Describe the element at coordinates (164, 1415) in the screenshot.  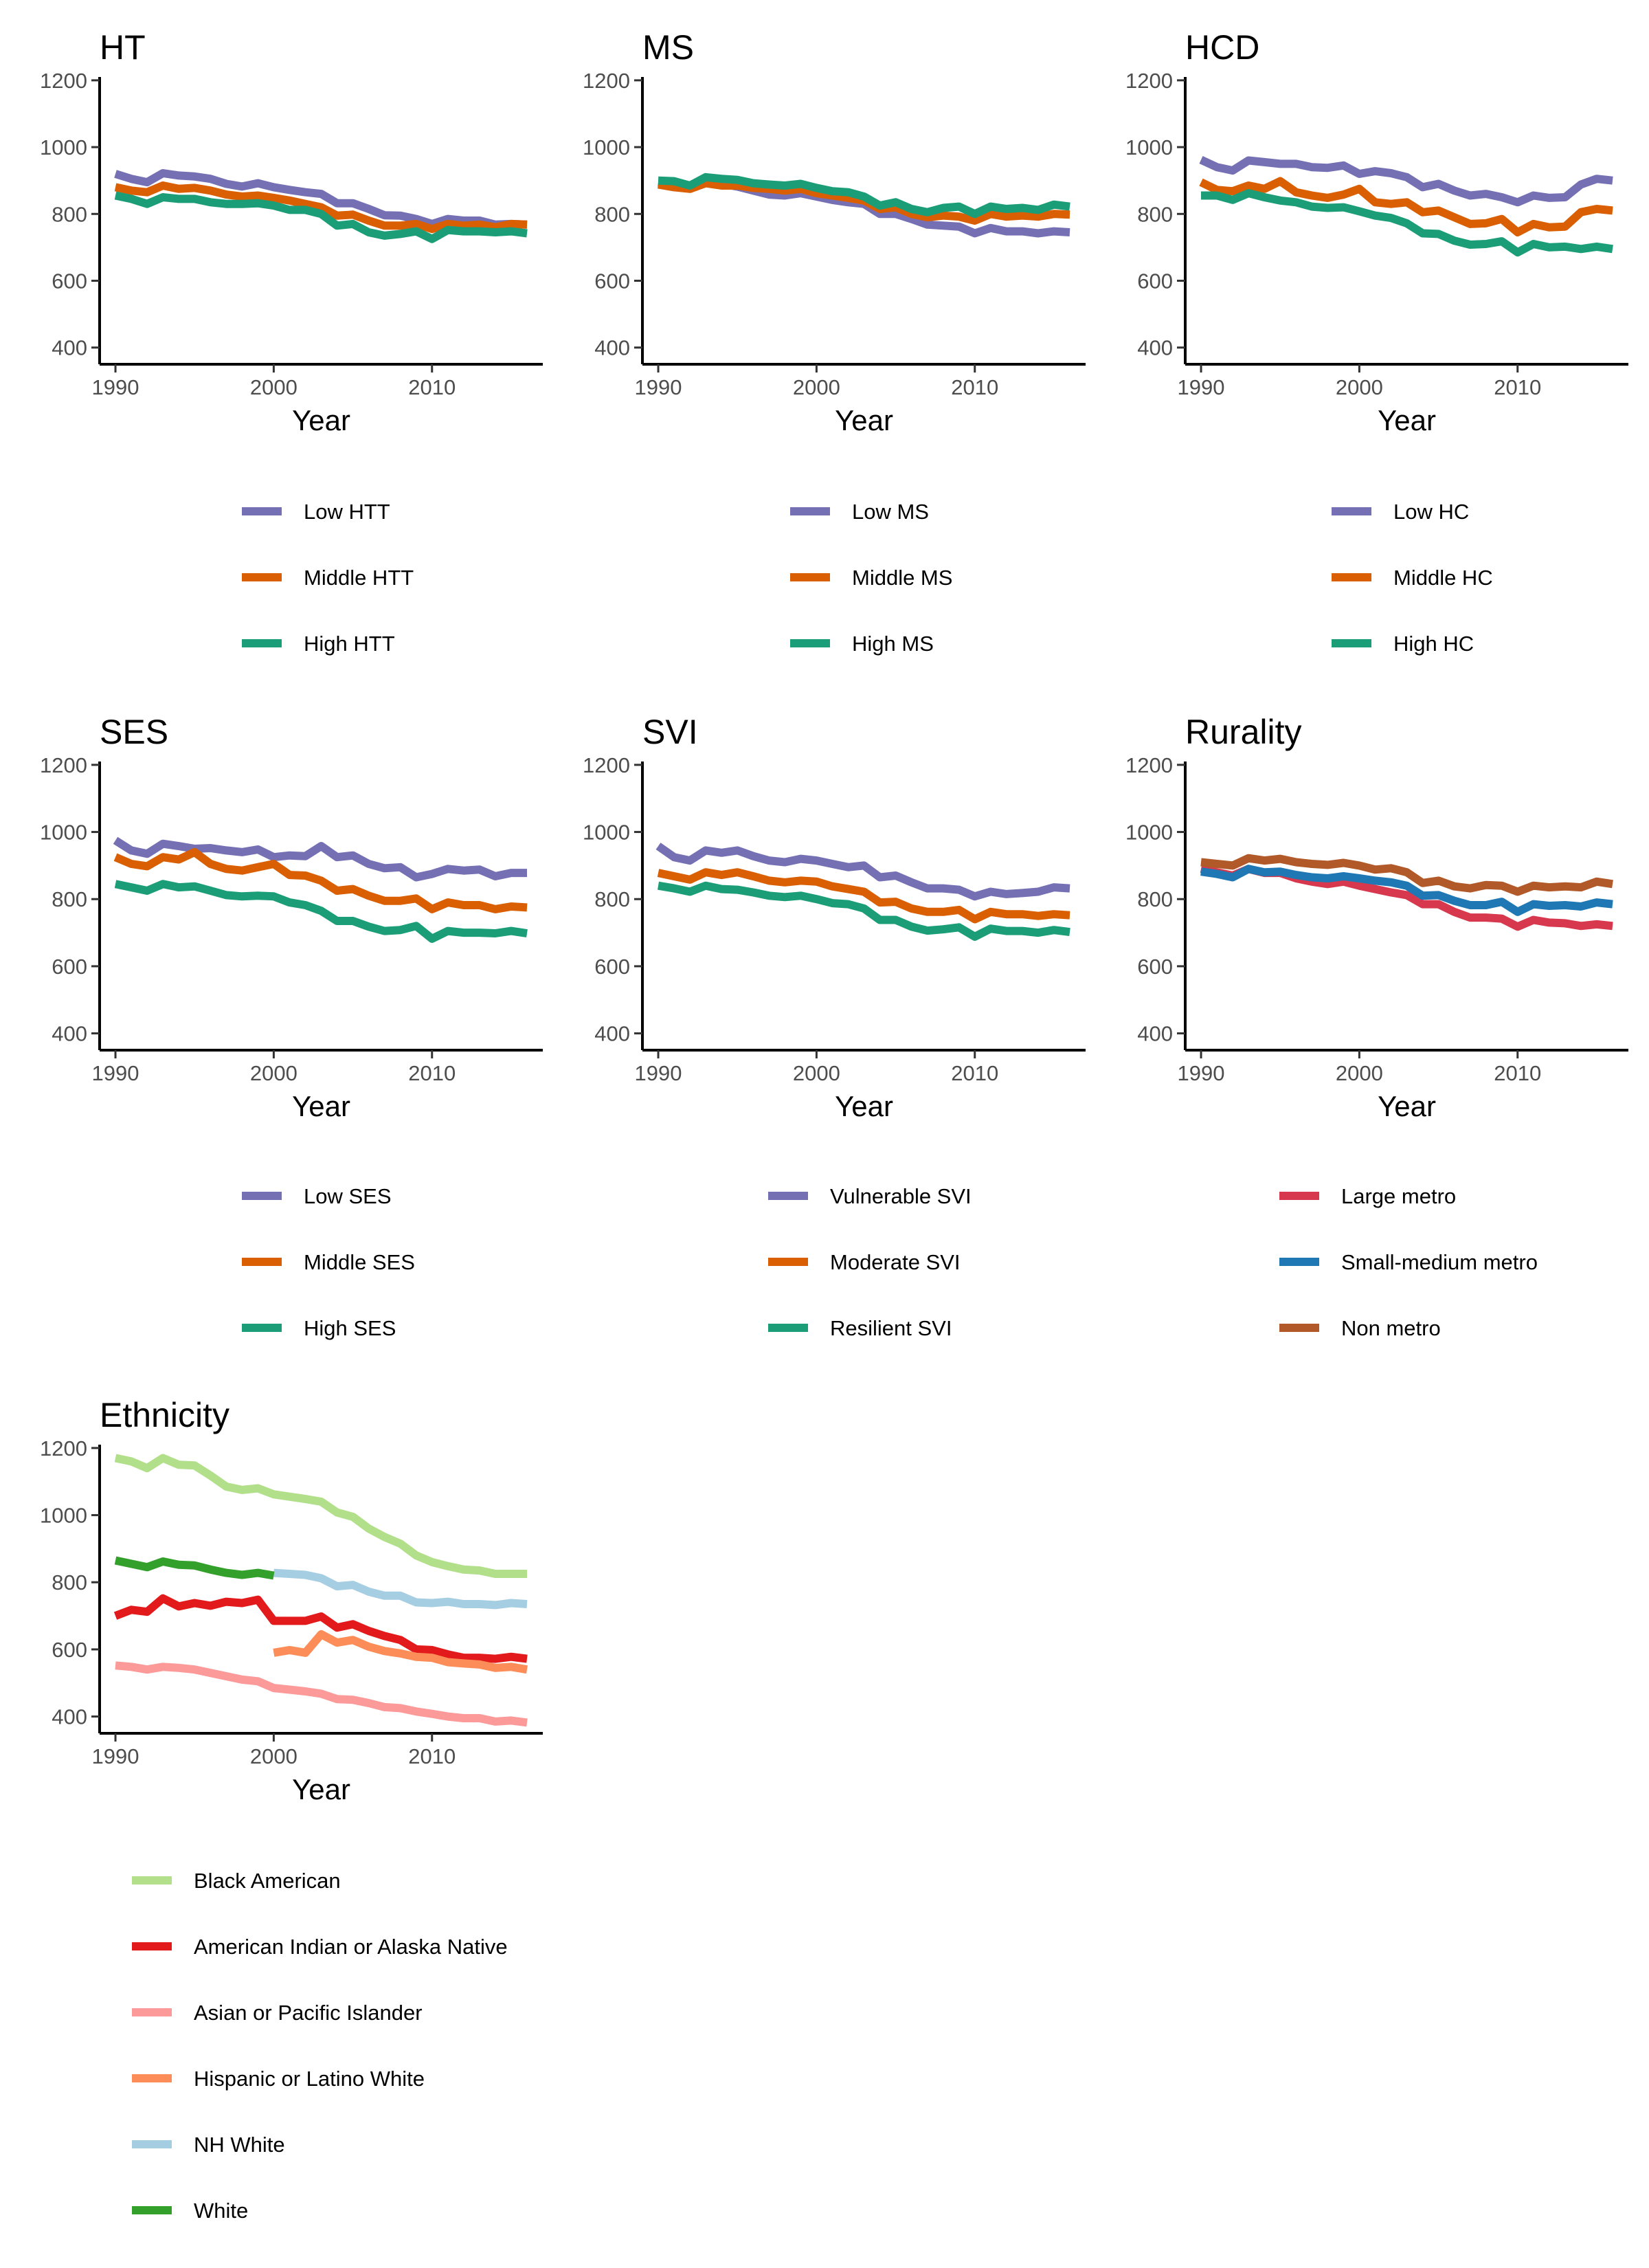
I see `panel-title: Ethnicity` at that location.